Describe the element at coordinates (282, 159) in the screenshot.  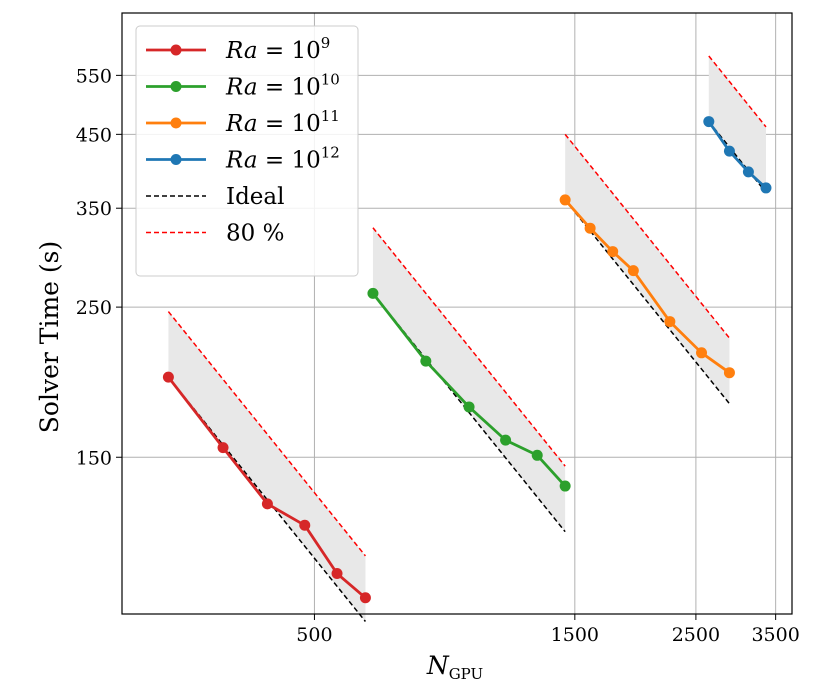
I see `legend-label-series-4: Ra = 1012` at that location.